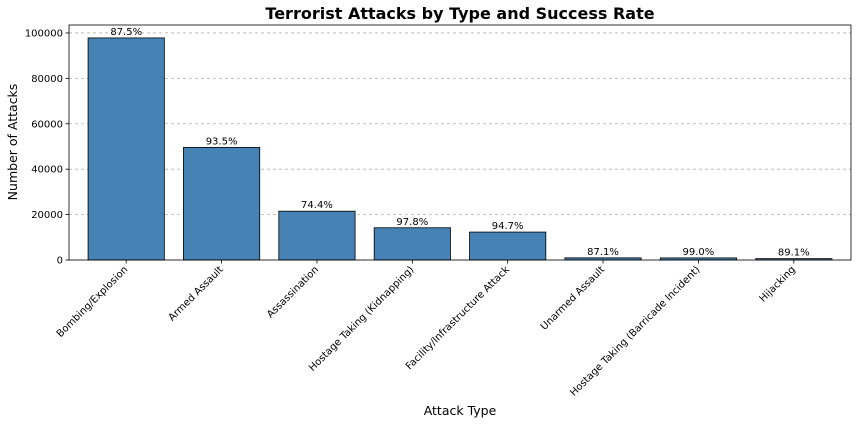 Image resolution: width=856 pixels, height=424 pixels. Describe the element at coordinates (47, 79) in the screenshot. I see `y-tick-label: 80000` at that location.